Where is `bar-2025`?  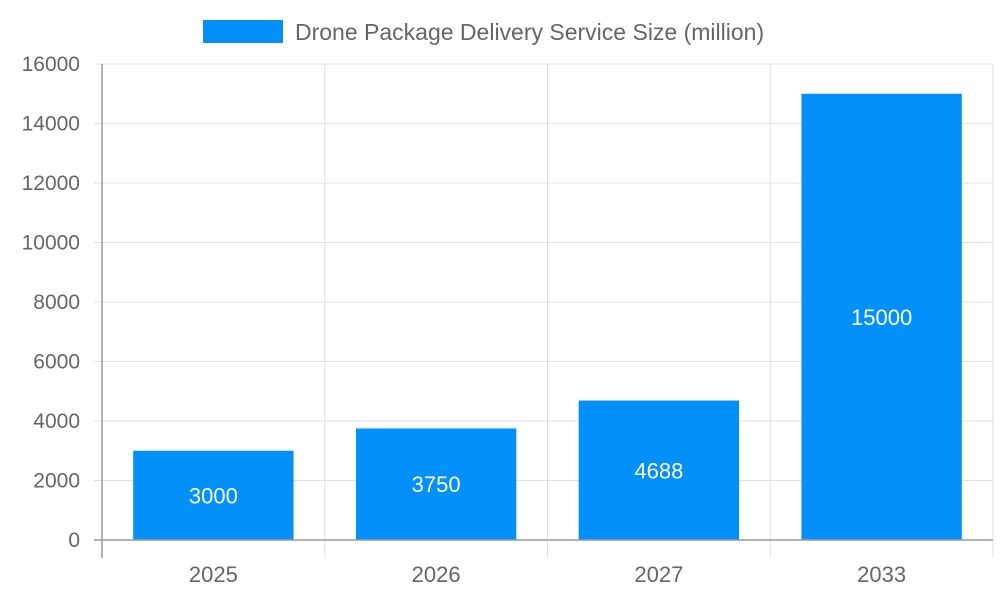
bar-2025 is located at coordinates (213, 495).